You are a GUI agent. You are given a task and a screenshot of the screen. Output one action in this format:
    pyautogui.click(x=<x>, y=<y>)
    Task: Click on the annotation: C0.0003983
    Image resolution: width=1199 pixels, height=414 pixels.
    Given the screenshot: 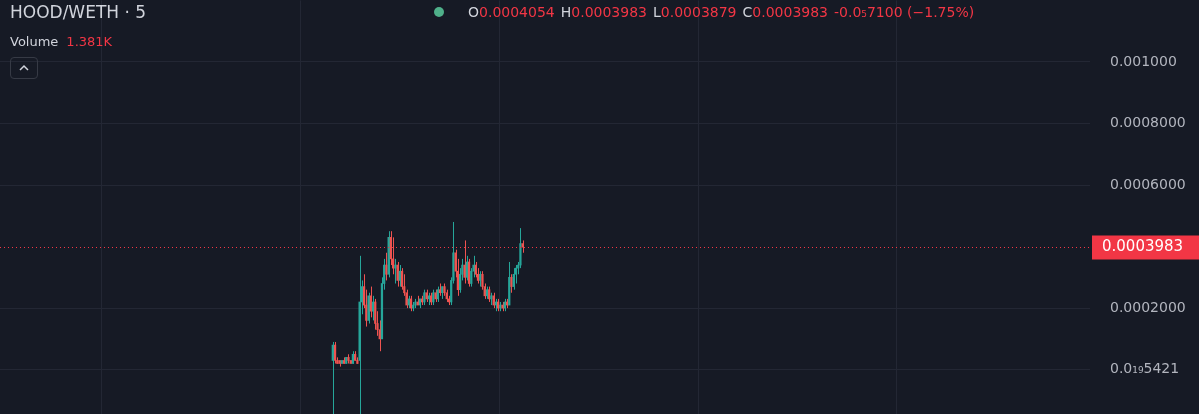 What is the action you would take?
    pyautogui.click(x=785, y=12)
    